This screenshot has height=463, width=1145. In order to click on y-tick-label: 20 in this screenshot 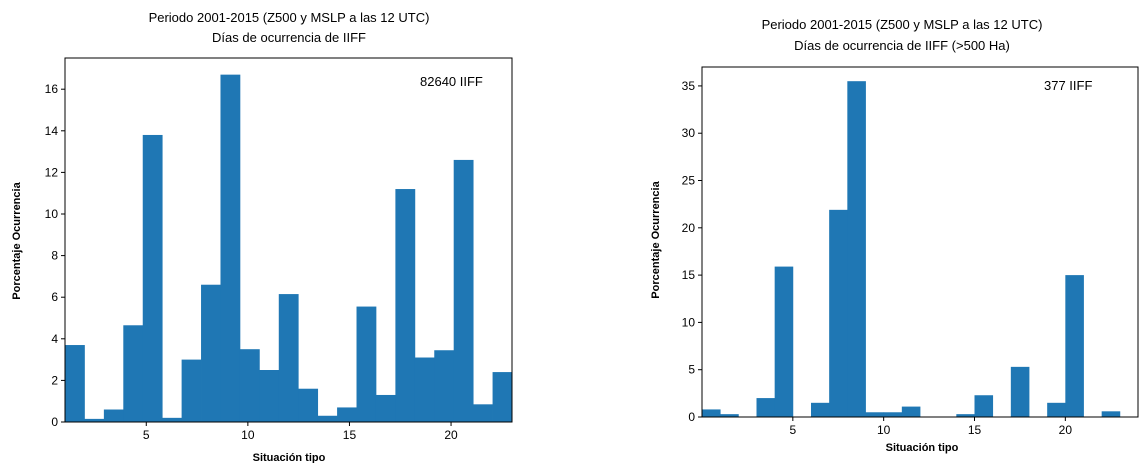, I will do `click(689, 228)`.